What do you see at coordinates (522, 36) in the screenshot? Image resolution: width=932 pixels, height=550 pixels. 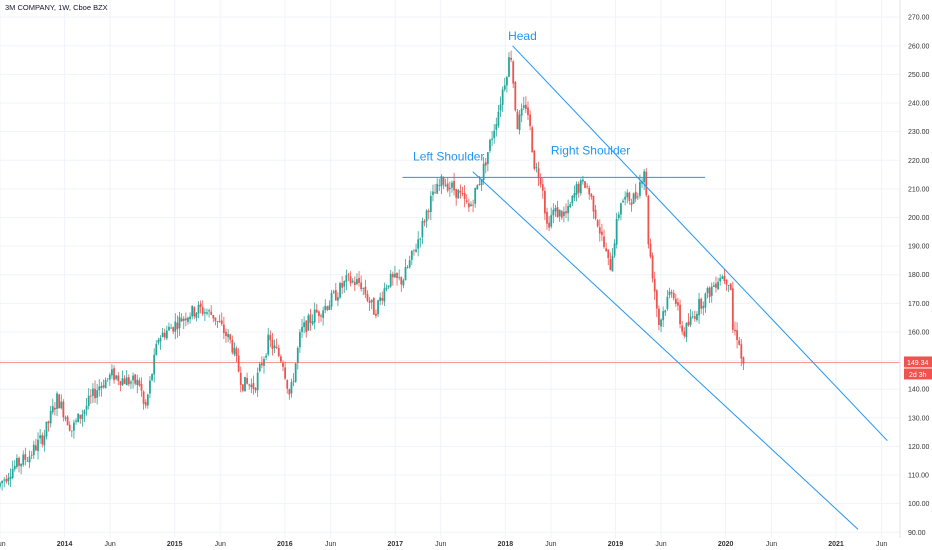 I see `annotation-label: Head` at bounding box center [522, 36].